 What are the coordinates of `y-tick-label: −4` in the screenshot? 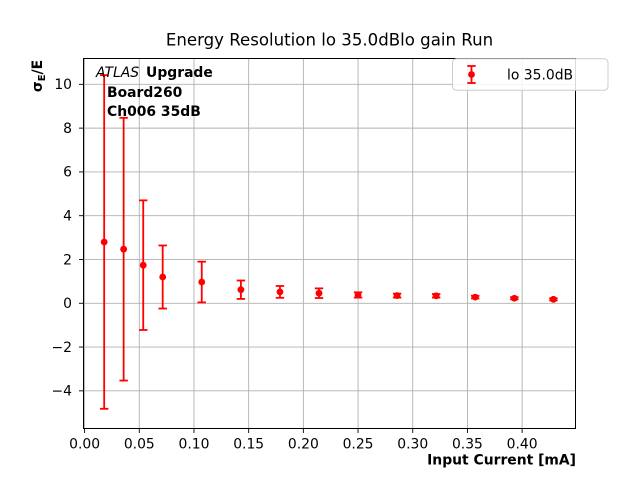 It's located at (62, 392).